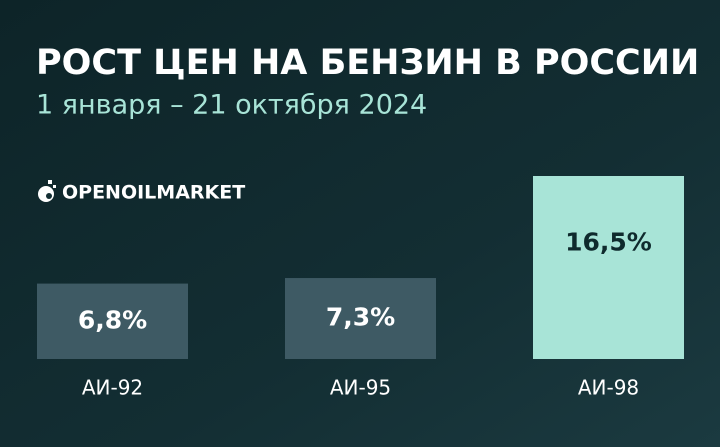 This screenshot has height=447, width=720. Describe the element at coordinates (608, 242) in the screenshot. I see `value-label: 16,5%` at that location.